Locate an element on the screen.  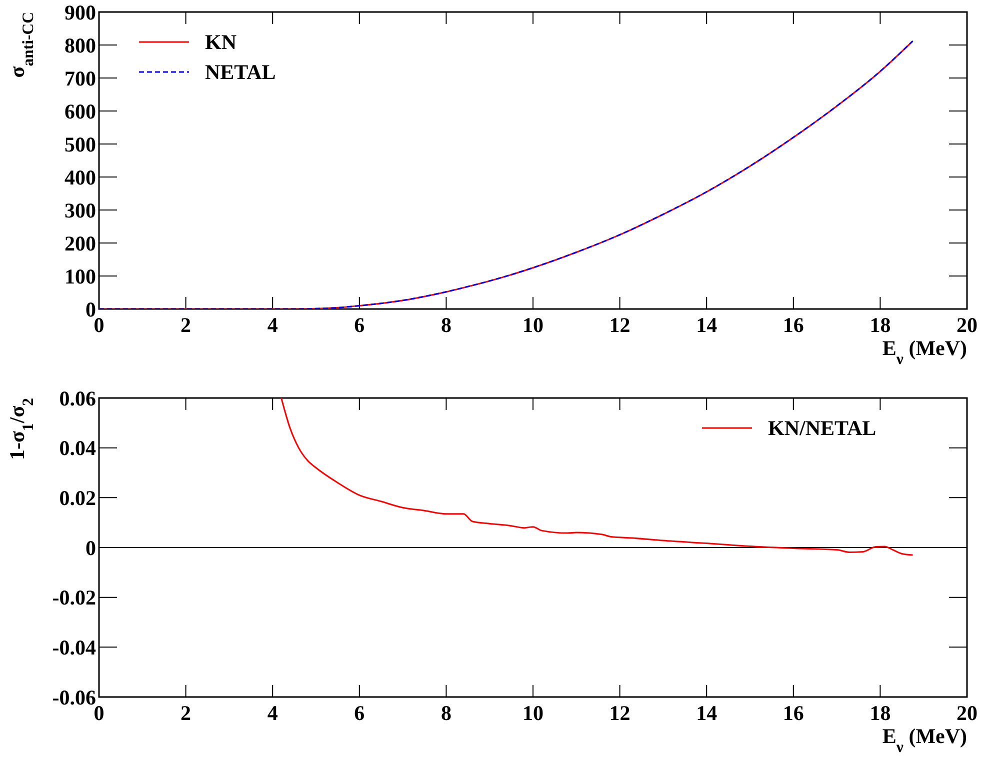
y-tick-label: 0.02 is located at coordinates (77, 498).